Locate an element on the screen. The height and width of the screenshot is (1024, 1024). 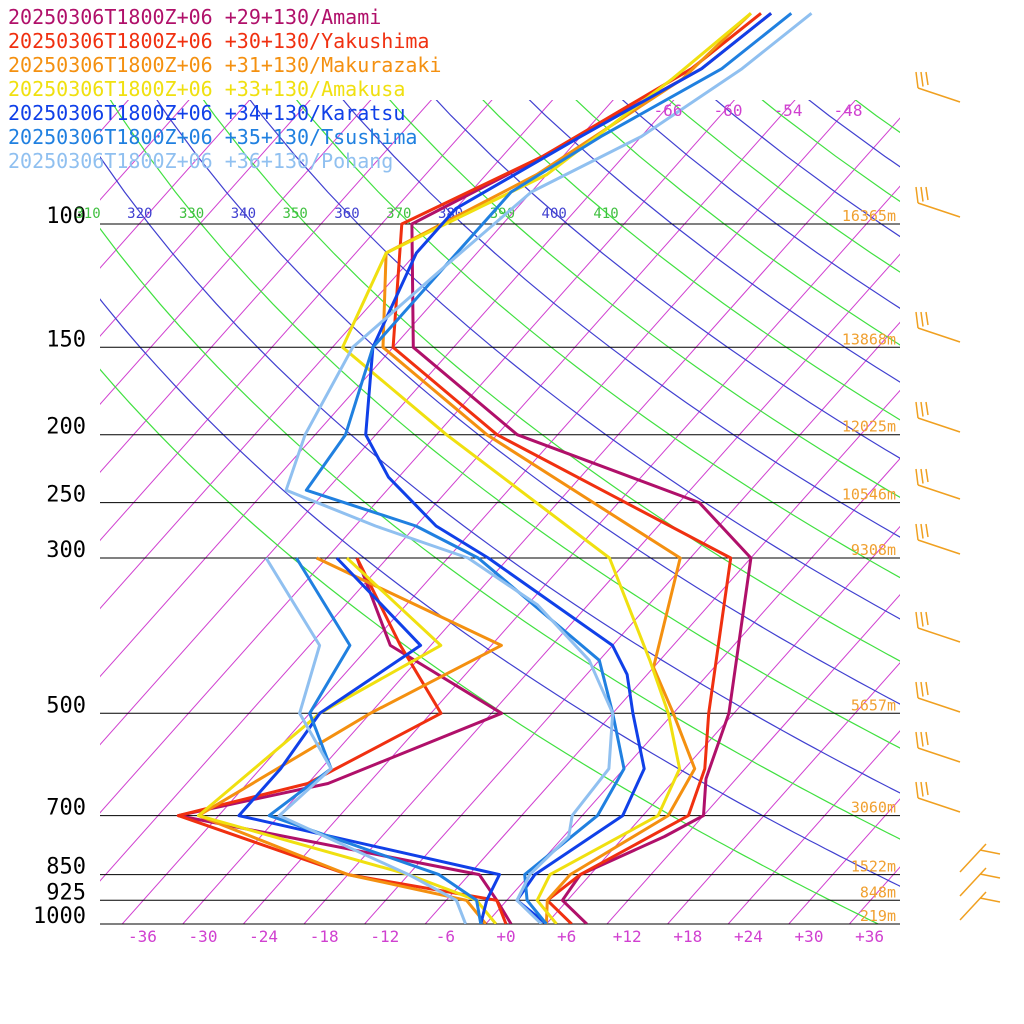
theta-label: 340 is located at coordinates (243, 214).